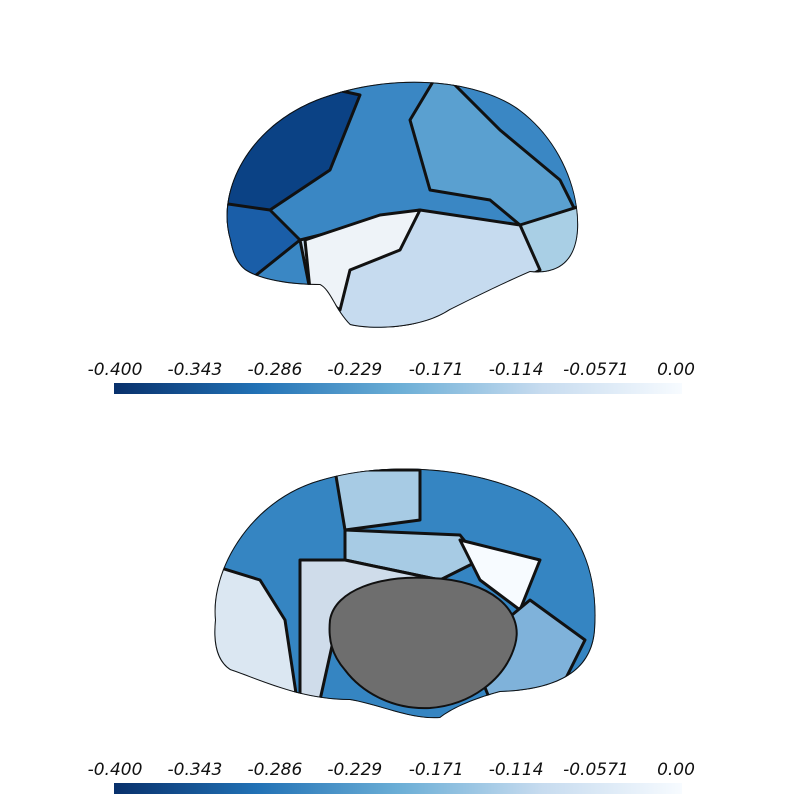 The width and height of the screenshot is (800, 800). What do you see at coordinates (405, 593) in the screenshot?
I see `brain-medial` at bounding box center [405, 593].